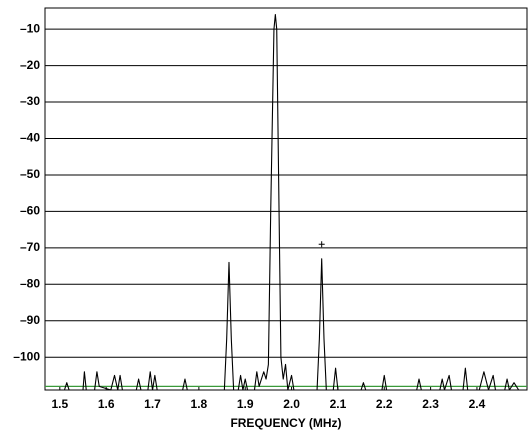  I want to click on x-axis-label: FREQUENCY (MHz), so click(285, 423).